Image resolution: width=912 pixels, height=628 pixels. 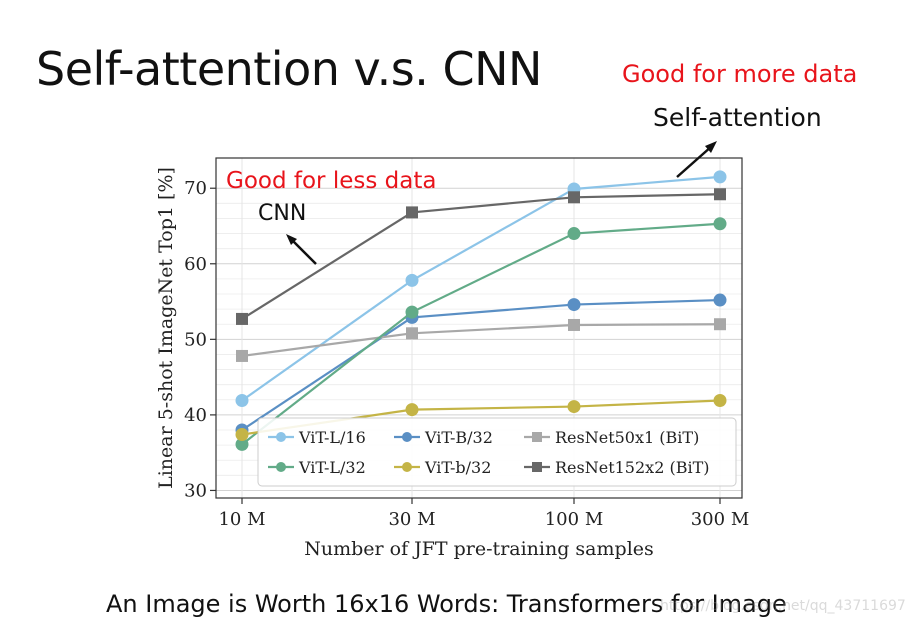 I want to click on legend-label: ViT-b/32, so click(x=457, y=467).